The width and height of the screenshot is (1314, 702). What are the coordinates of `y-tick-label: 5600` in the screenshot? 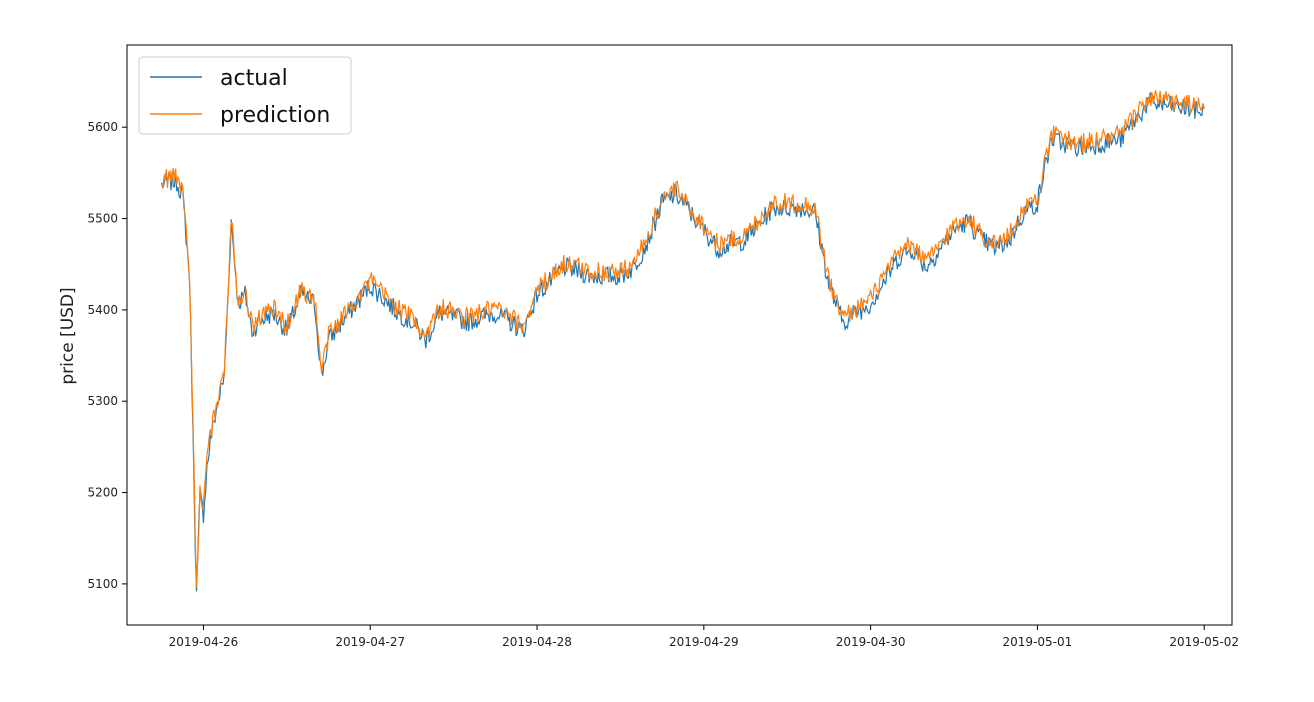 It's located at (102, 127).